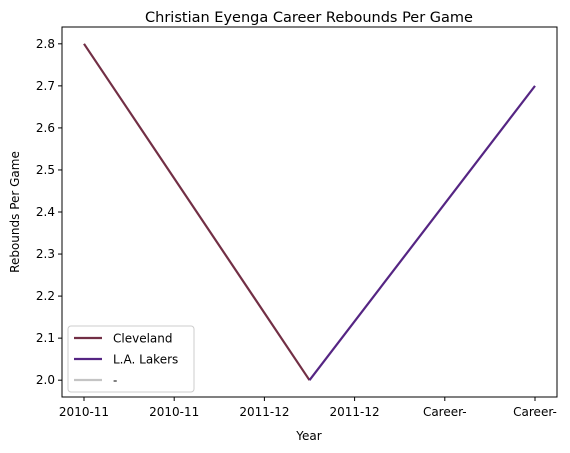 The height and width of the screenshot is (453, 570). Describe the element at coordinates (45, 170) in the screenshot. I see `y-tick-label: 2.5` at that location.